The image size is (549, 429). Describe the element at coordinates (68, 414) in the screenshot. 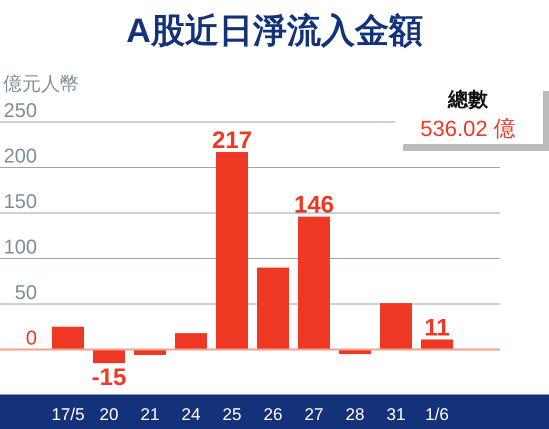

I see `x-tick-label: 17/5` at that location.